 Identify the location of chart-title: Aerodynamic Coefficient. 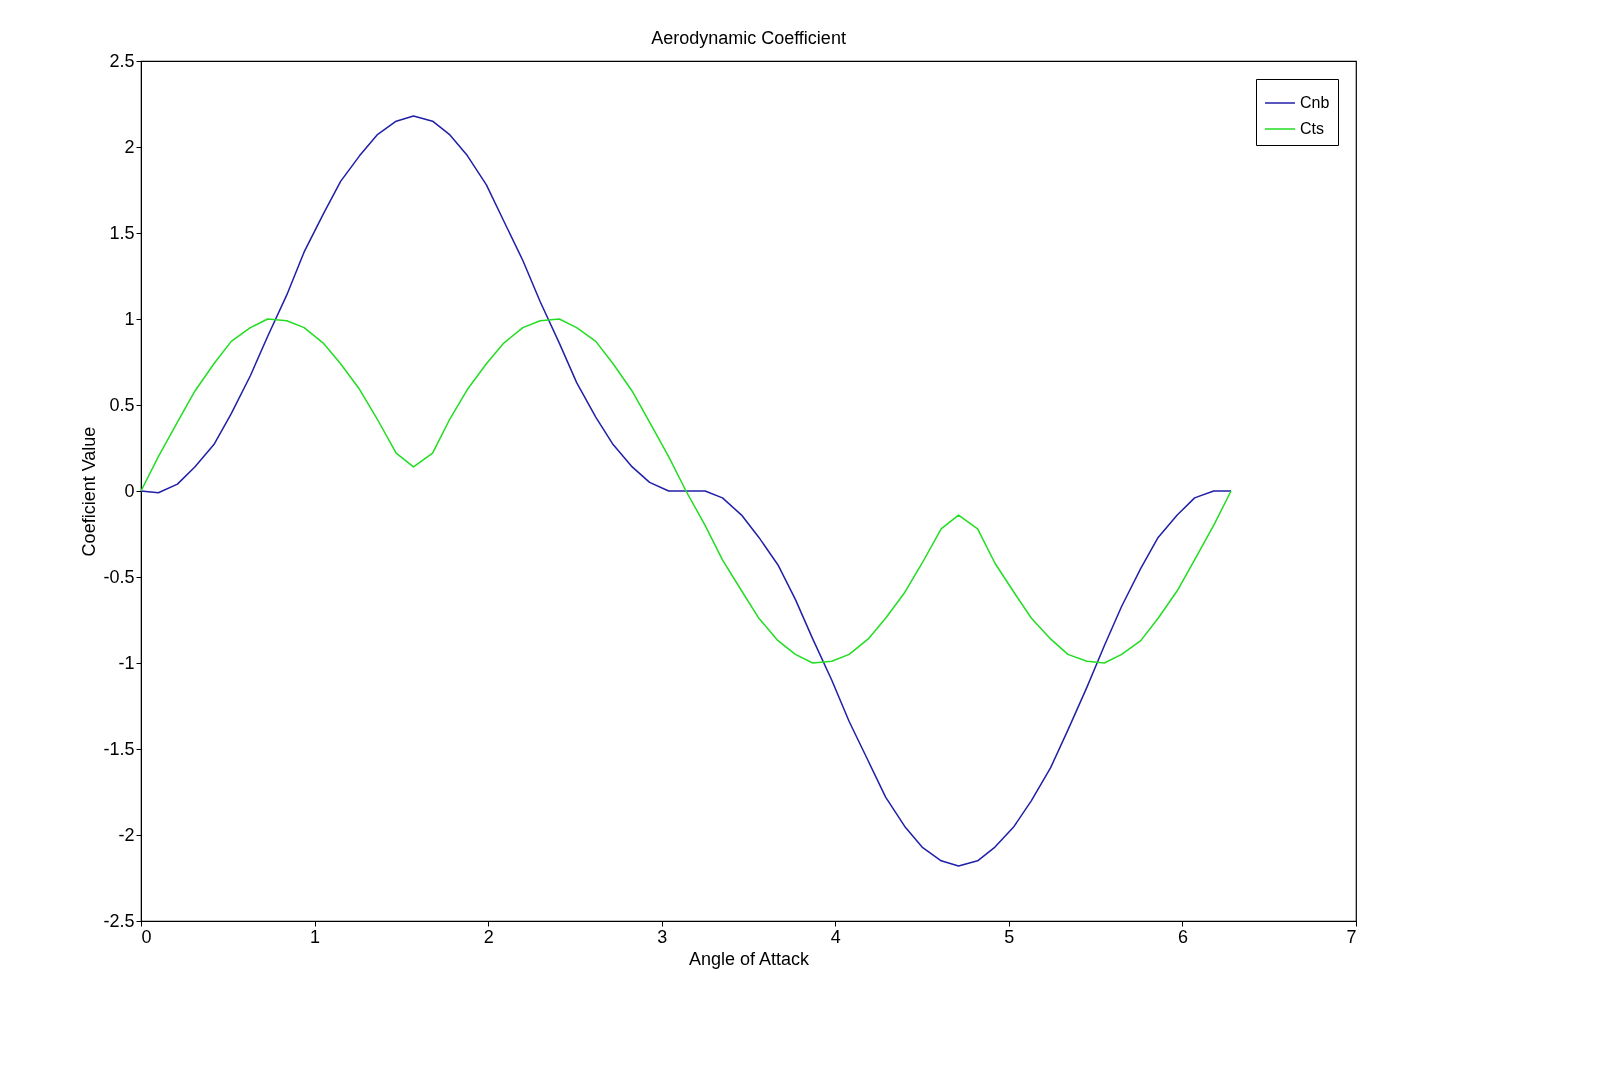
(748, 38).